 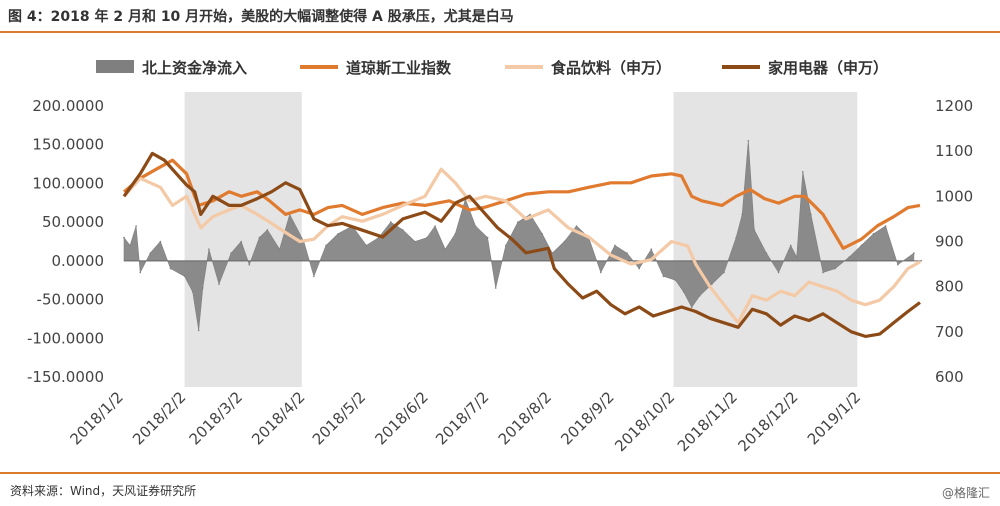 What do you see at coordinates (65, 338) in the screenshot?
I see `left-tick-label: -100.0000` at bounding box center [65, 338].